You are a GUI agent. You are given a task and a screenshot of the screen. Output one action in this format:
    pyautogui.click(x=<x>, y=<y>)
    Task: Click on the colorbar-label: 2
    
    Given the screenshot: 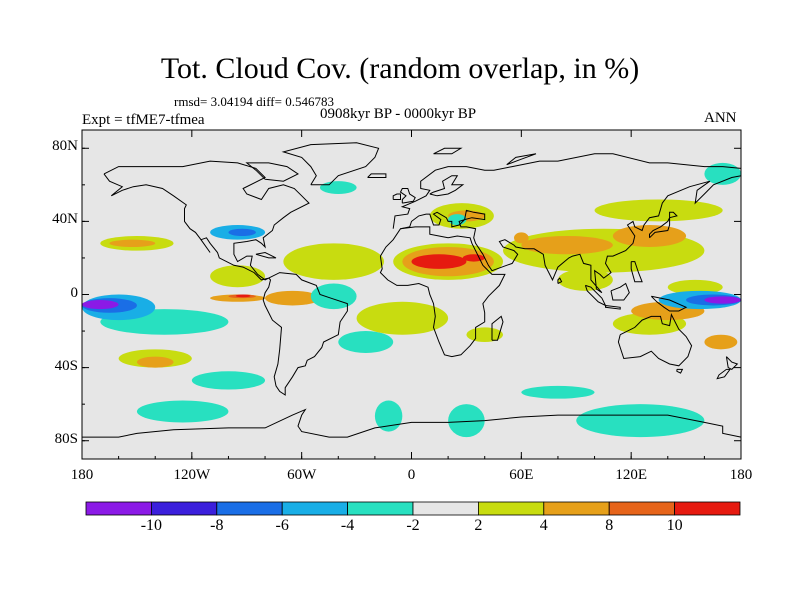 What is the action you would take?
    pyautogui.click(x=478, y=525)
    